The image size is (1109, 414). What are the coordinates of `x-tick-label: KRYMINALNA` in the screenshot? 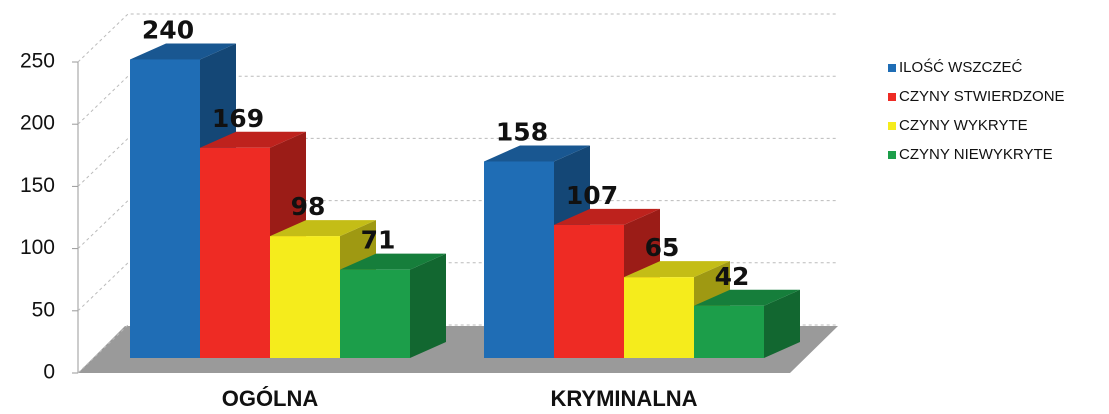 It's located at (623, 398).